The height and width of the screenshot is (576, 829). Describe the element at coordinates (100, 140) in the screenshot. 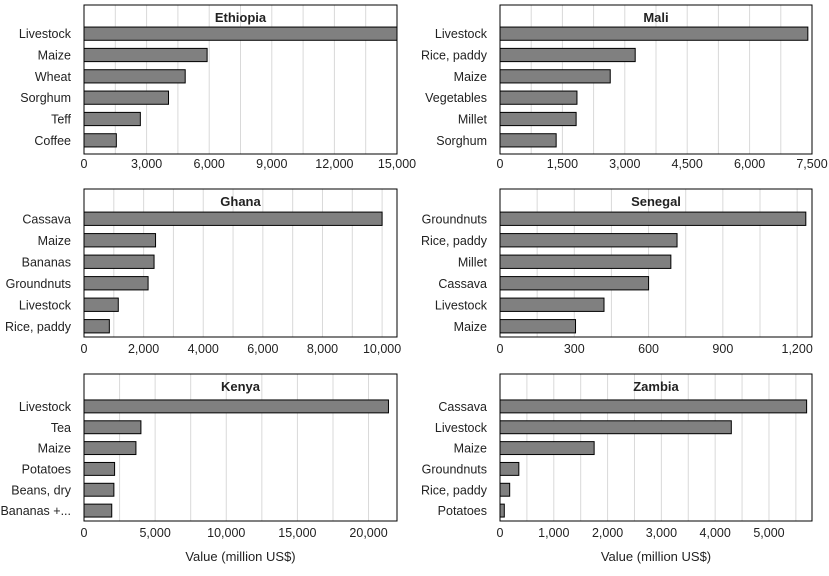

I see `bar-coffee` at that location.